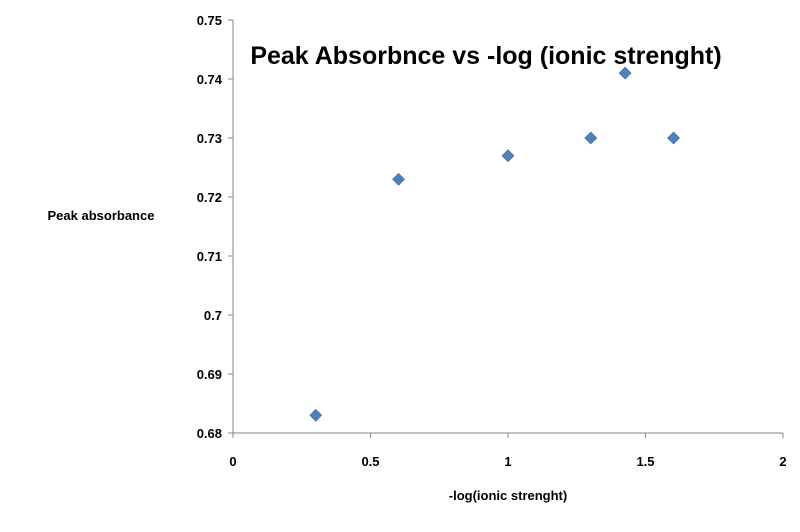 The height and width of the screenshot is (532, 800). What do you see at coordinates (209, 256) in the screenshot?
I see `y-tick-label: 0.71` at bounding box center [209, 256].